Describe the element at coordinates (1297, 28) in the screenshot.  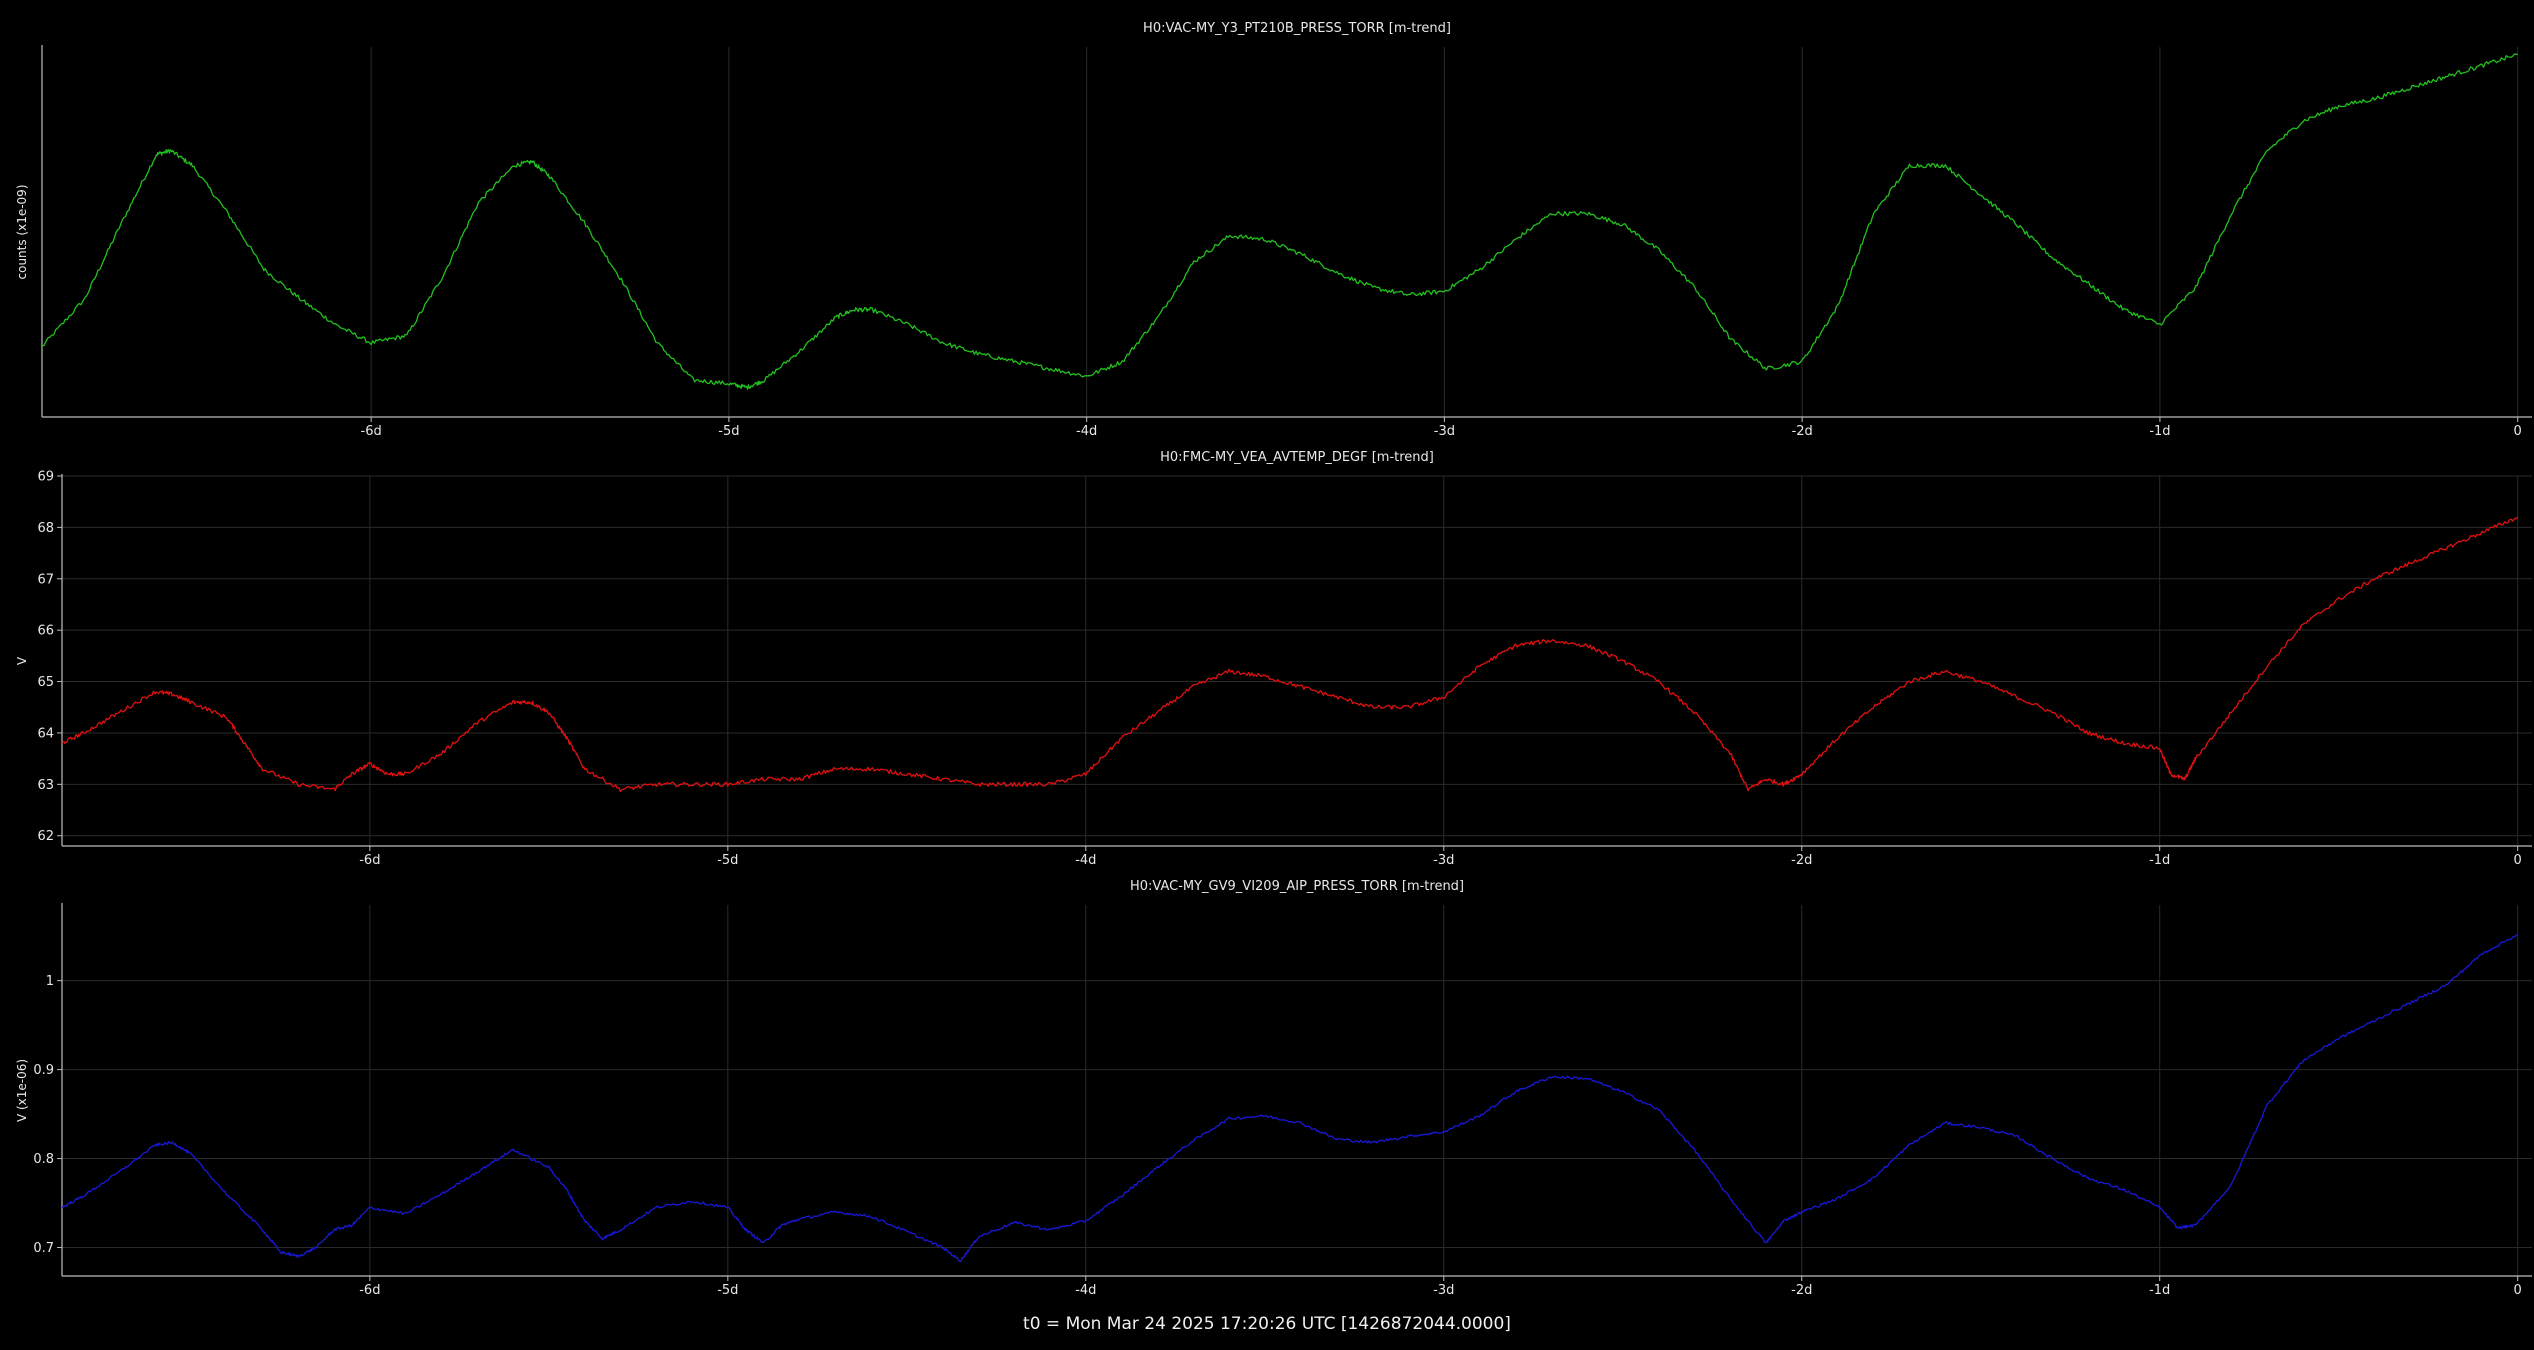
I see `chart-title: H0:VAC-MY_Y3_PT210B_PRESS_TORR [m-trend]` at that location.